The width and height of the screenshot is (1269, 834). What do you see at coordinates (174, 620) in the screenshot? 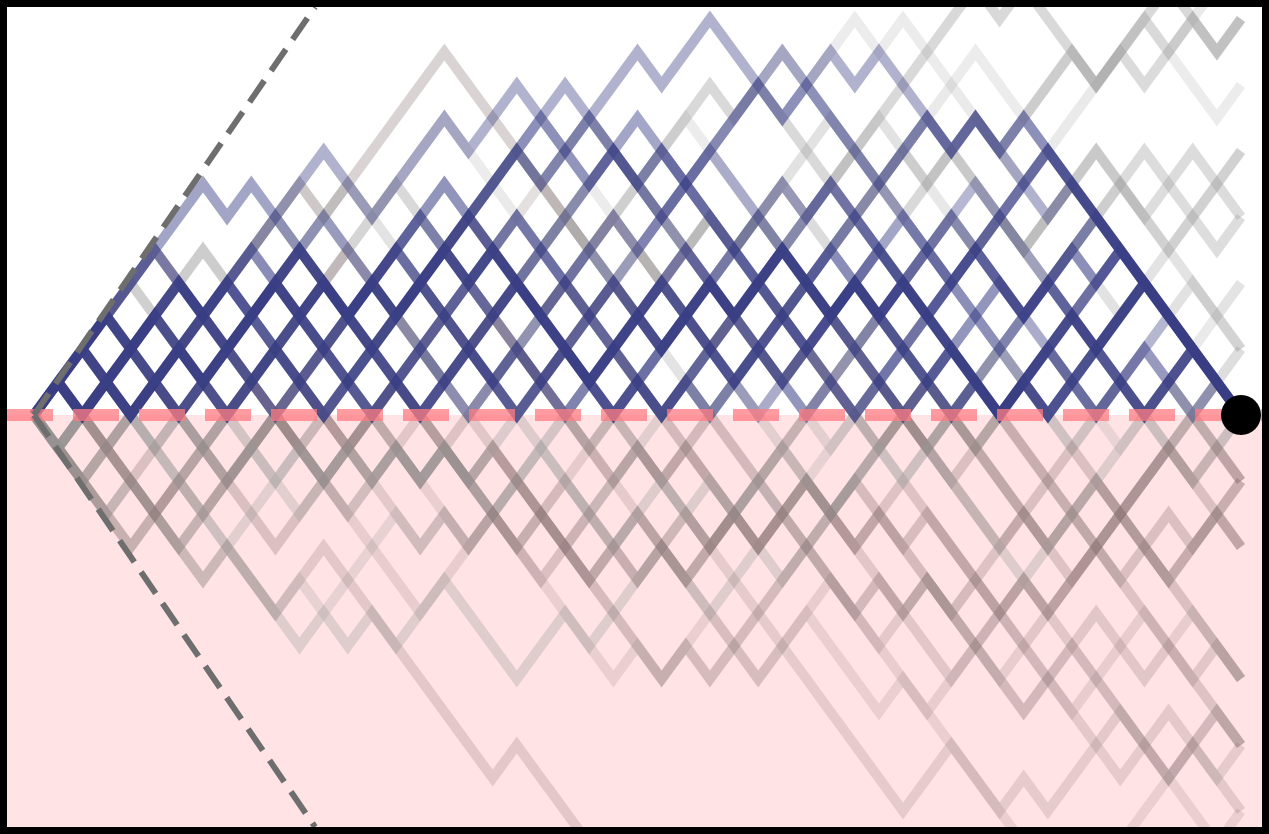
I see `lower-cone-boundary` at bounding box center [174, 620].